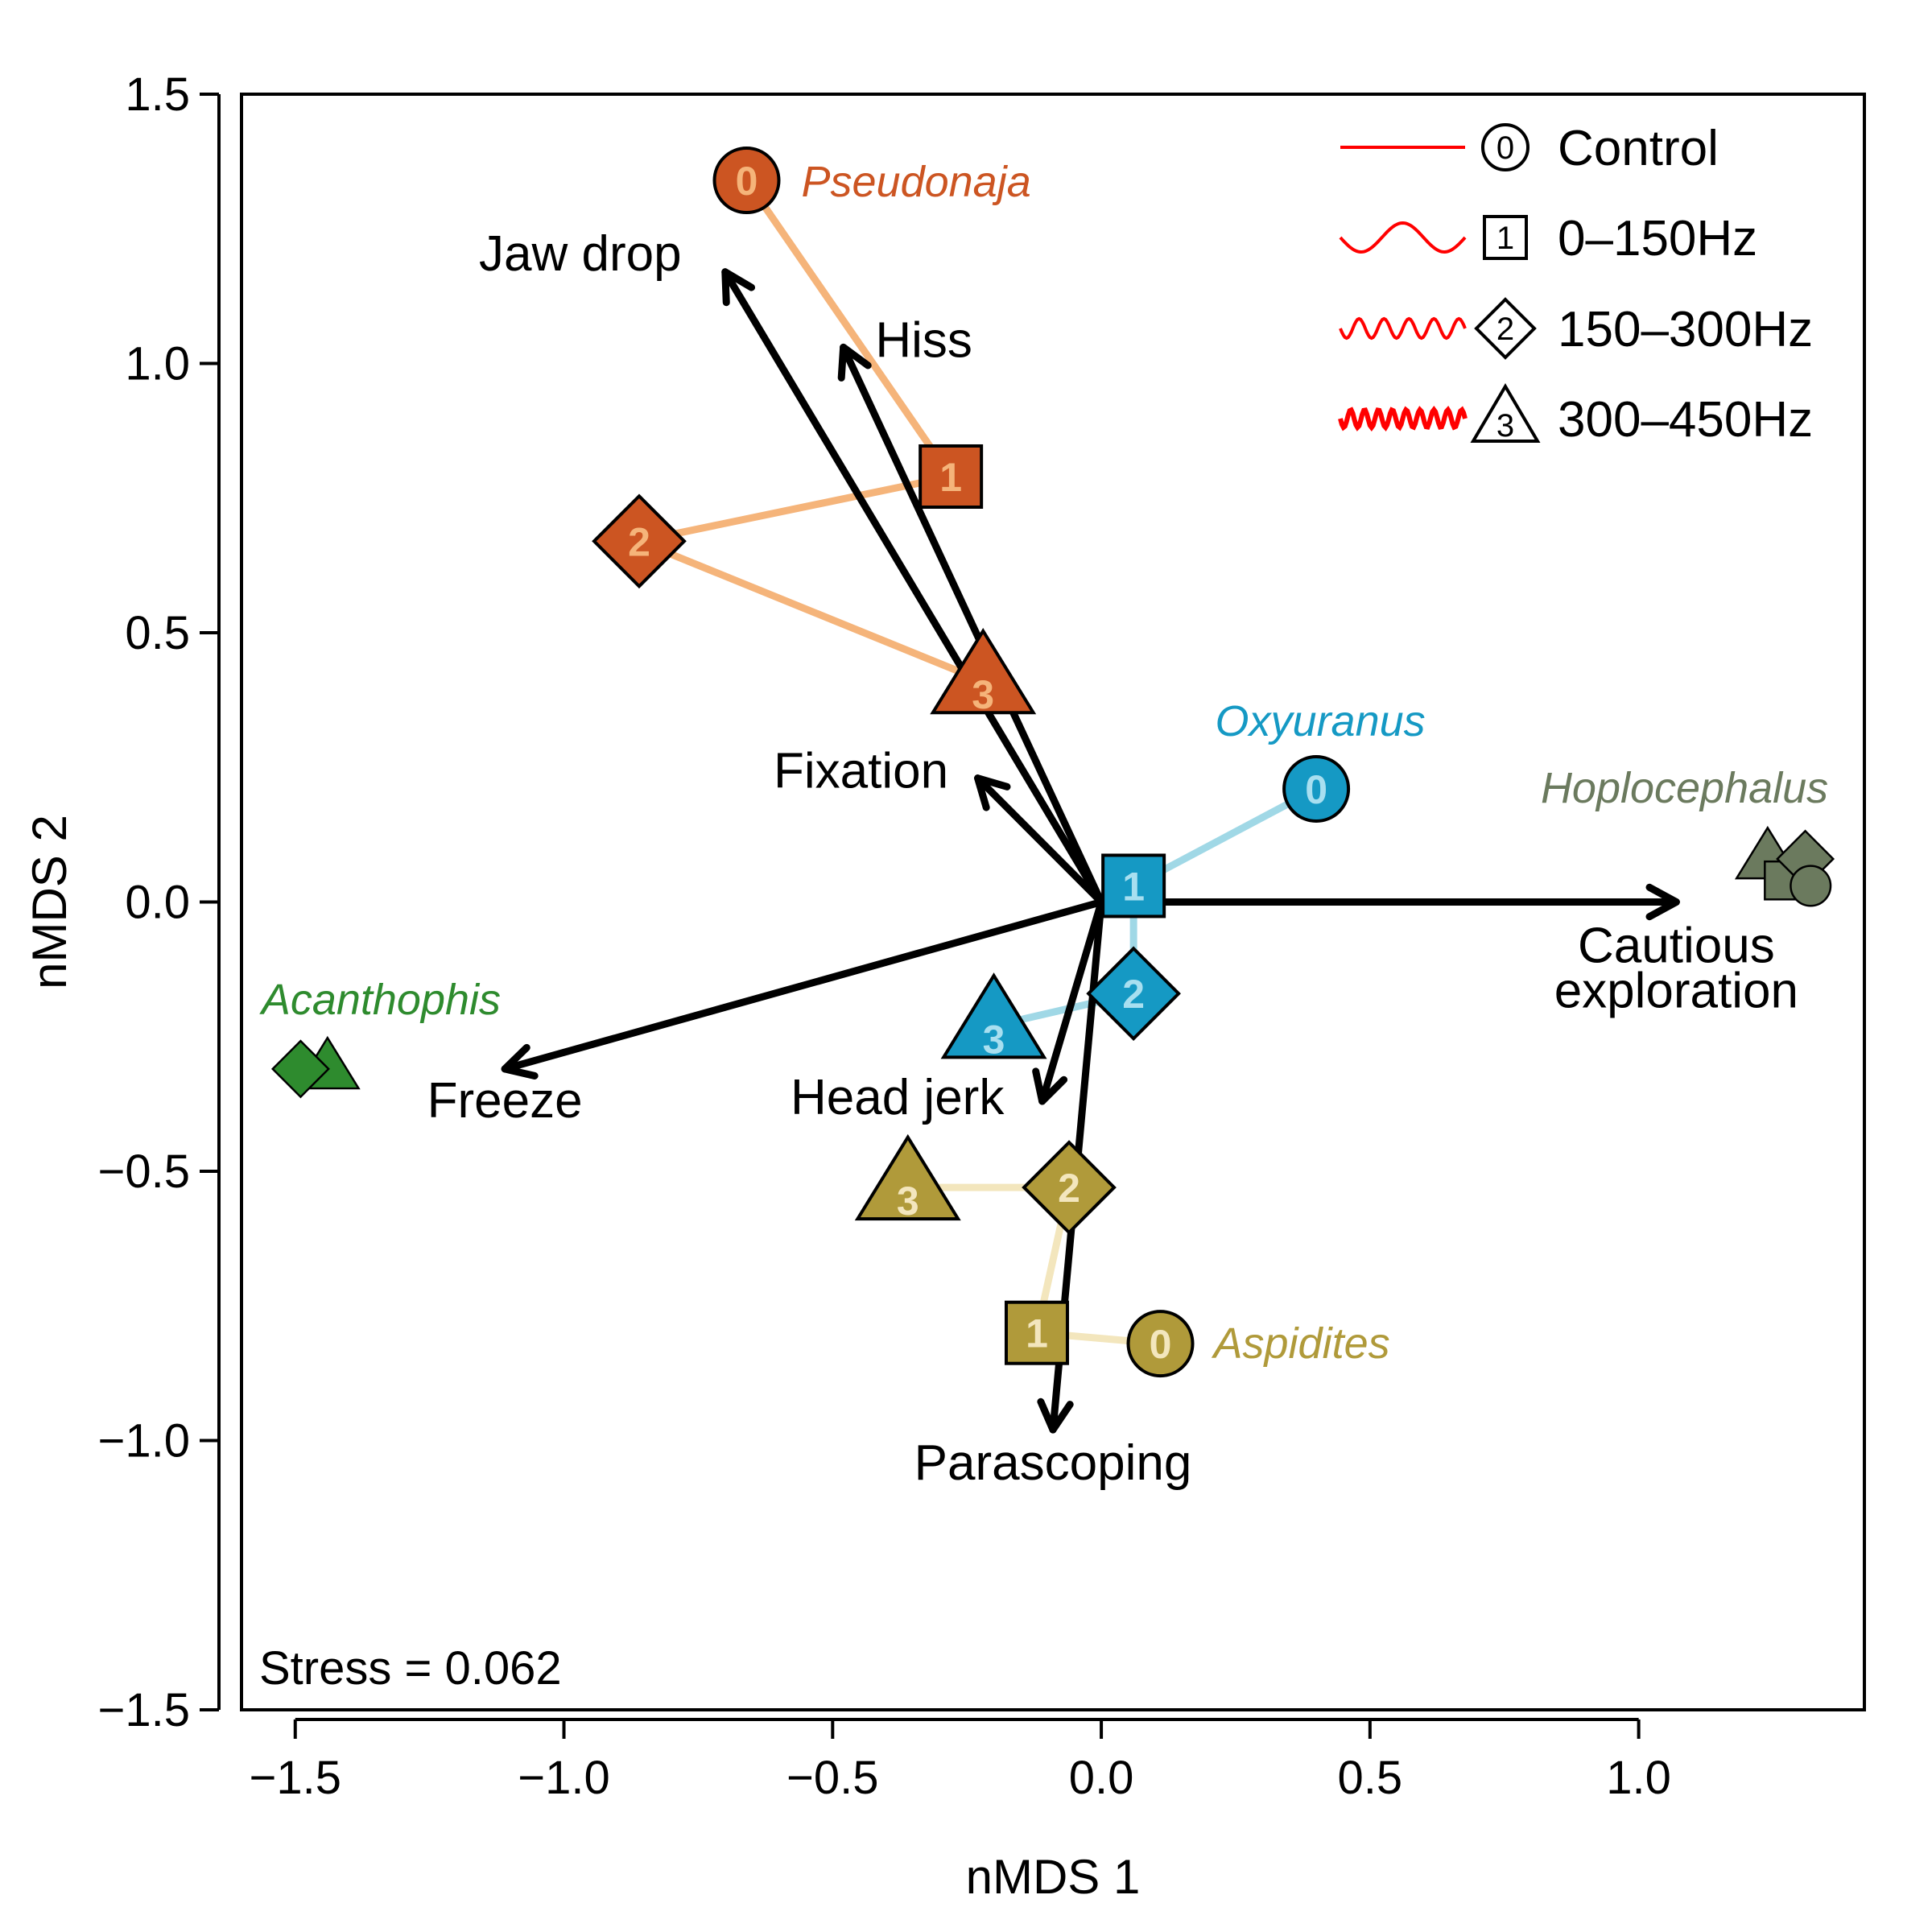 The image size is (1932, 1932). I want to click on y-tick-label: 1.5, so click(157, 94).